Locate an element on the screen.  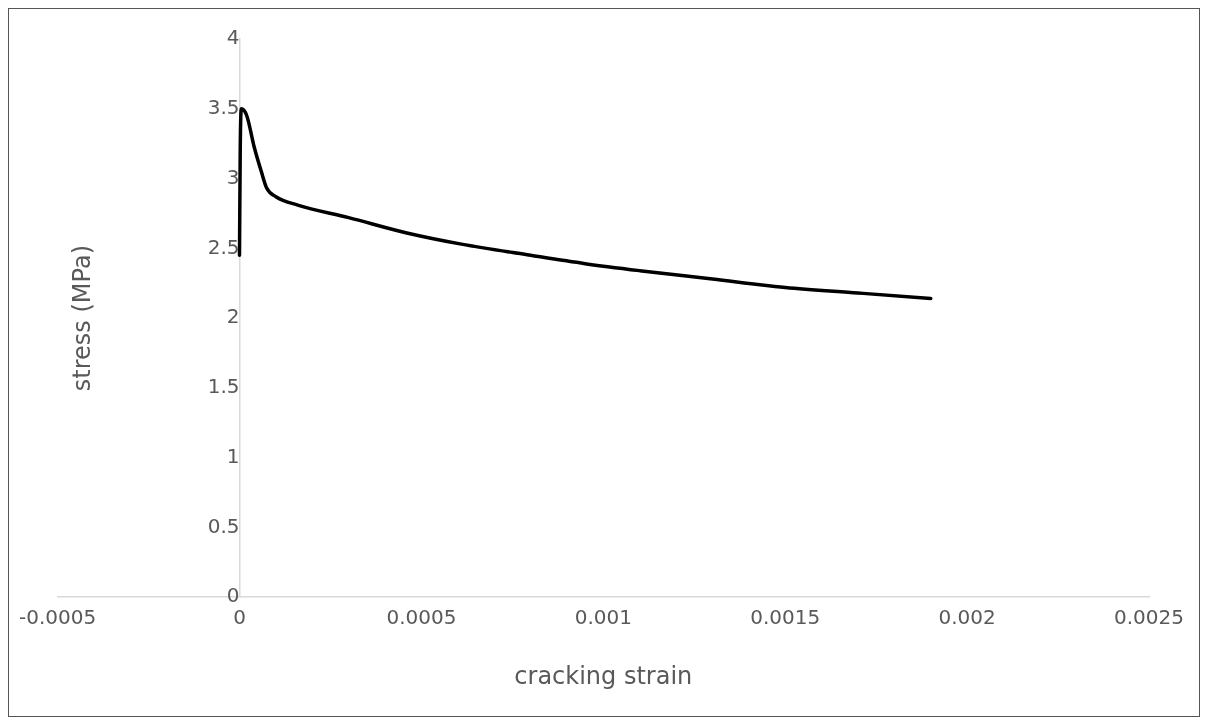
y-tick-label: 2.5 is located at coordinates (223, 246).